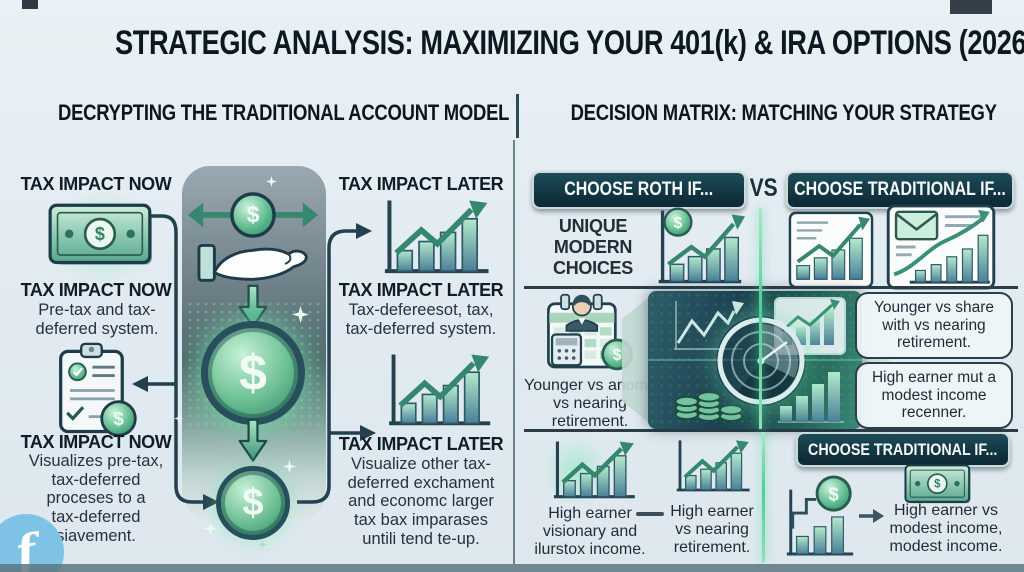 The width and height of the screenshot is (1024, 572). I want to click on later-top-label: TAX IMPACT LATER, so click(421, 184).